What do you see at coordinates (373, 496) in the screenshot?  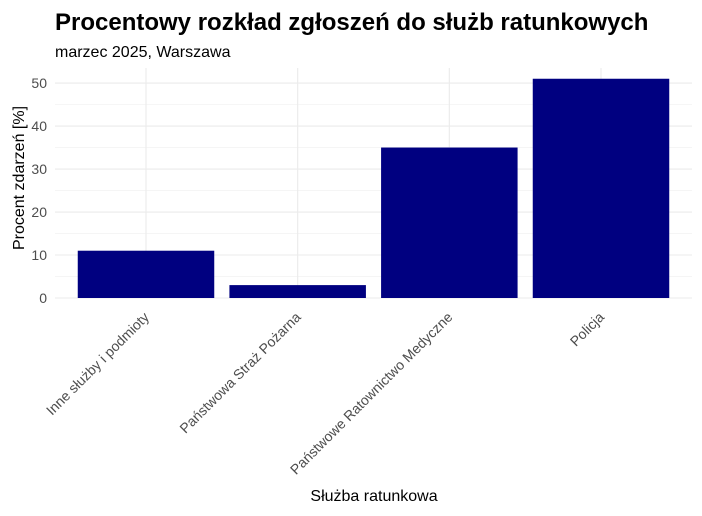 I see `x-axis-title: Służba ratunkowa` at bounding box center [373, 496].